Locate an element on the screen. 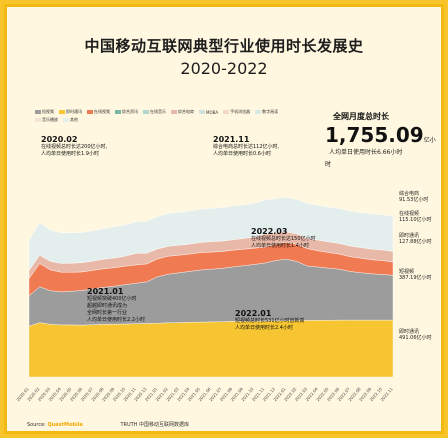 The height and width of the screenshot is (438, 448). footer-brand: QuestMobile is located at coordinates (65, 425).